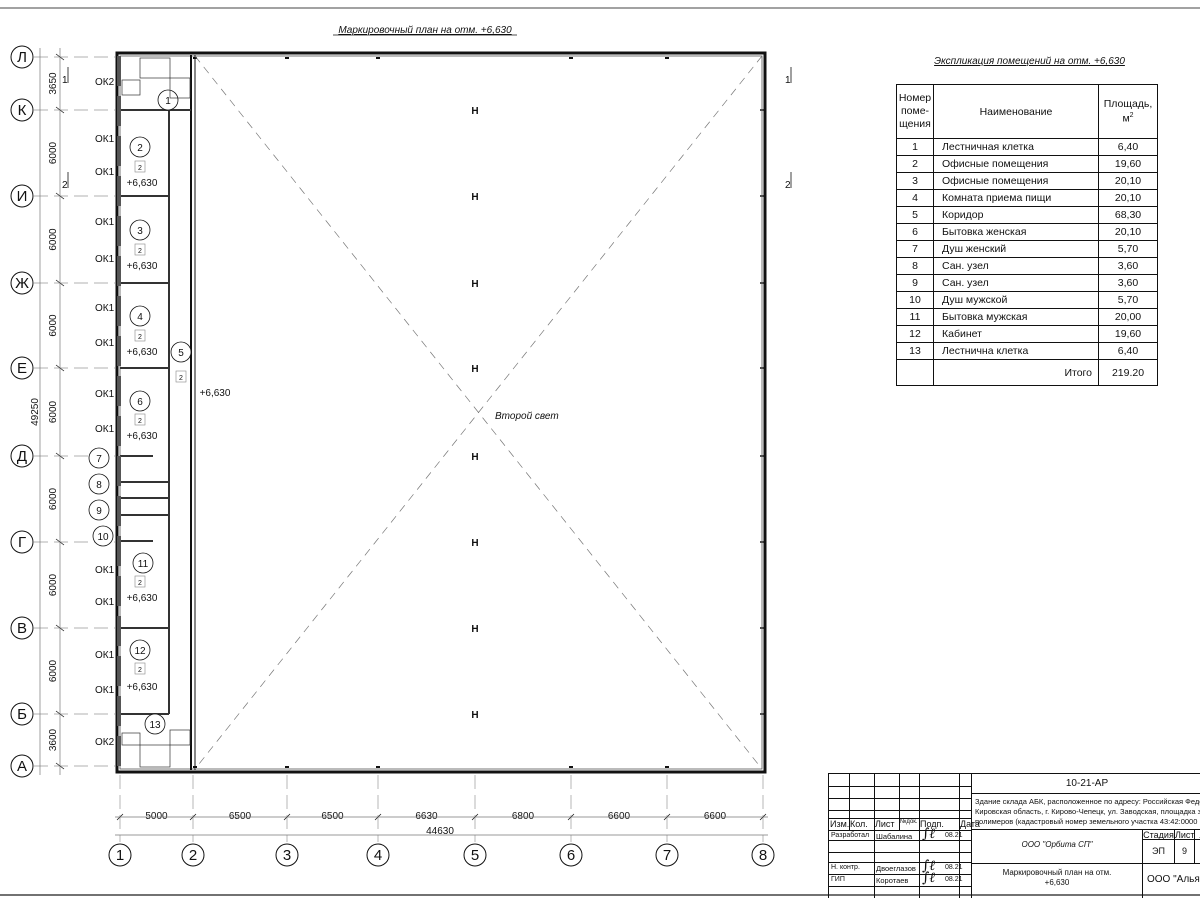  I want to click on role-label: ГИП, so click(838, 879).